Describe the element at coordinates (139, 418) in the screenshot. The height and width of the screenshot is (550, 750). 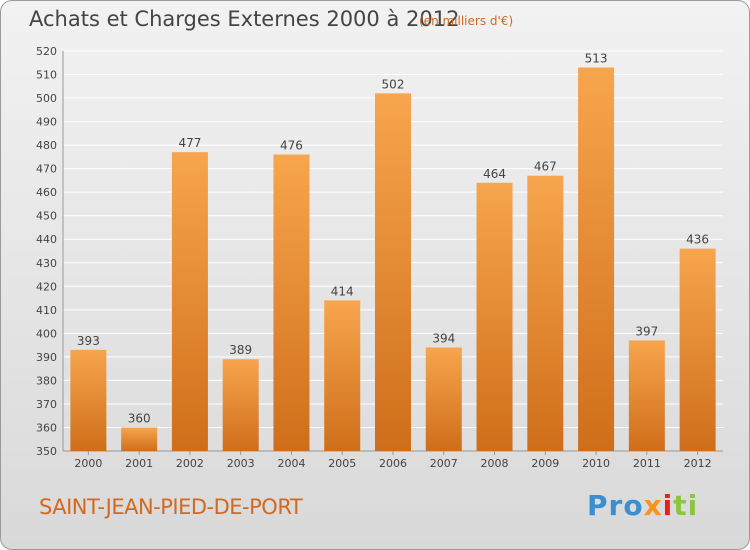
I see `data-label-2001: 360` at that location.